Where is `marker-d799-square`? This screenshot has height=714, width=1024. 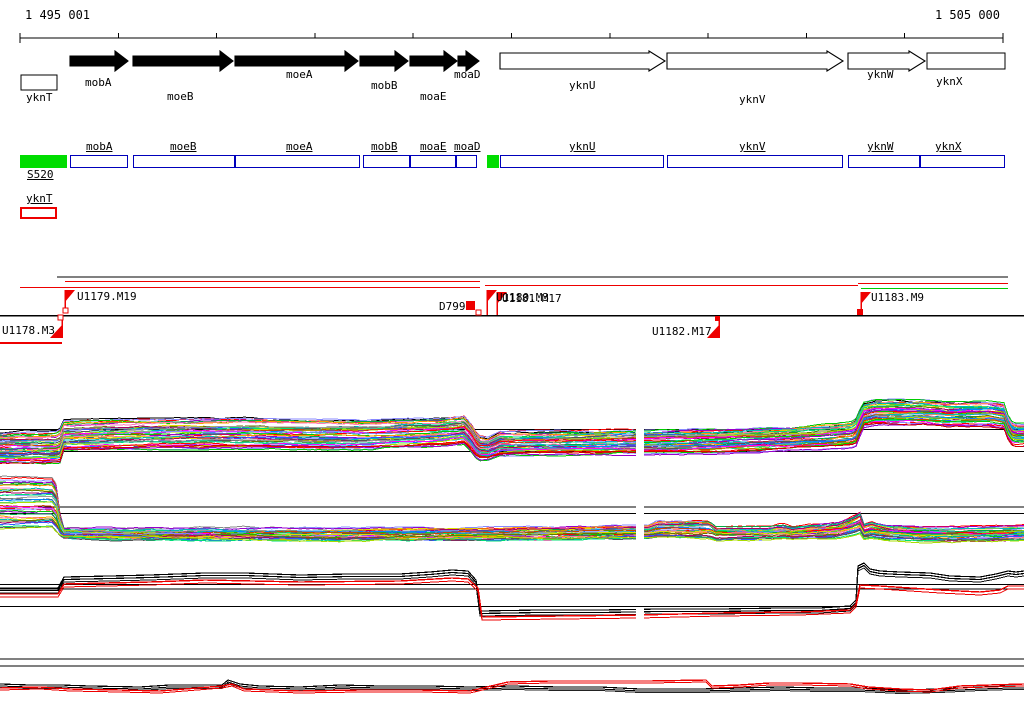 marker-d799-square is located at coordinates (470, 305).